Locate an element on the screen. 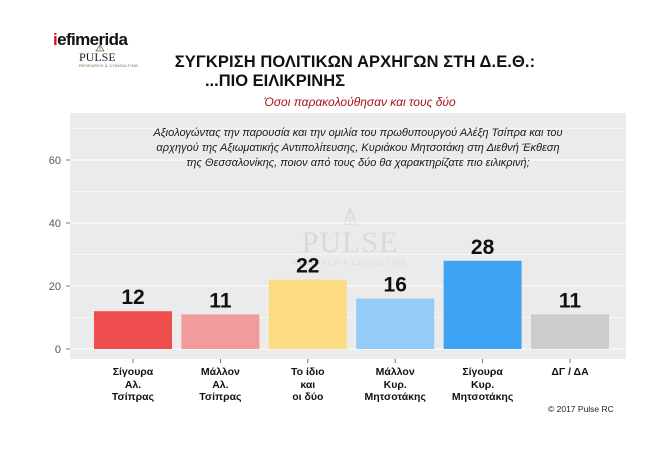  y-tick-label: 40 is located at coordinates (55, 224).